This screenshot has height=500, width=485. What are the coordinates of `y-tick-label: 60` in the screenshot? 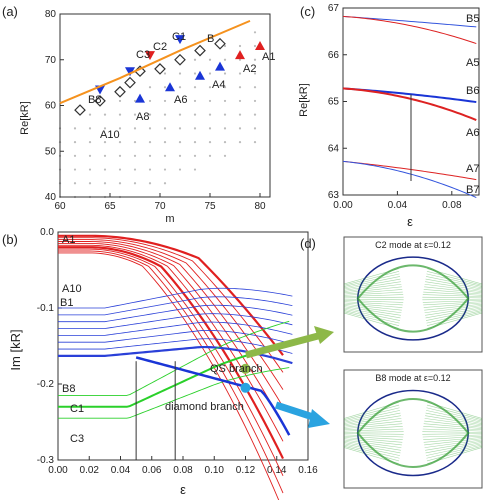 It's located at (51, 106).